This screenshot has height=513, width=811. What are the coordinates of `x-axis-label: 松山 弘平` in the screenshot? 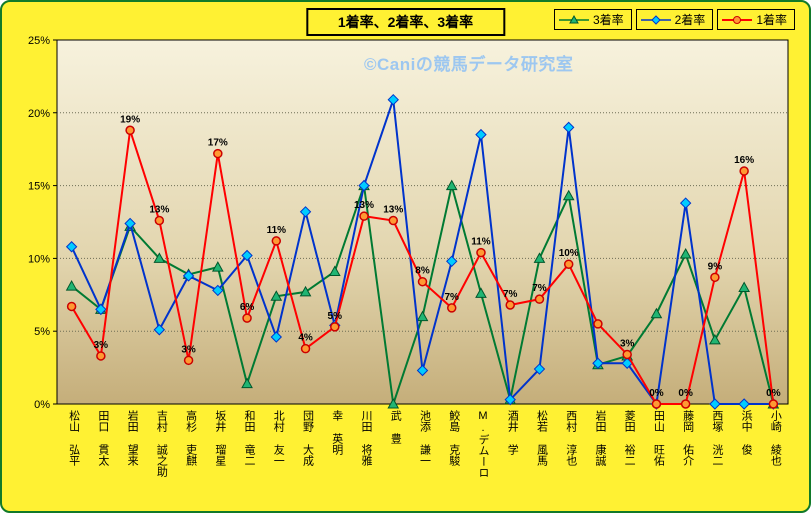 It's located at (73, 438).